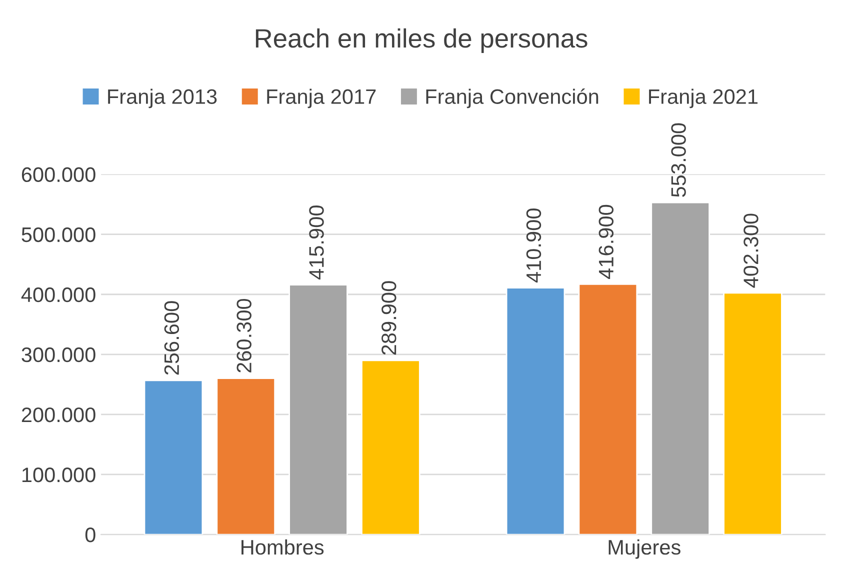 This screenshot has height=581, width=842. I want to click on y-tick-label: 400.000, so click(58, 294).